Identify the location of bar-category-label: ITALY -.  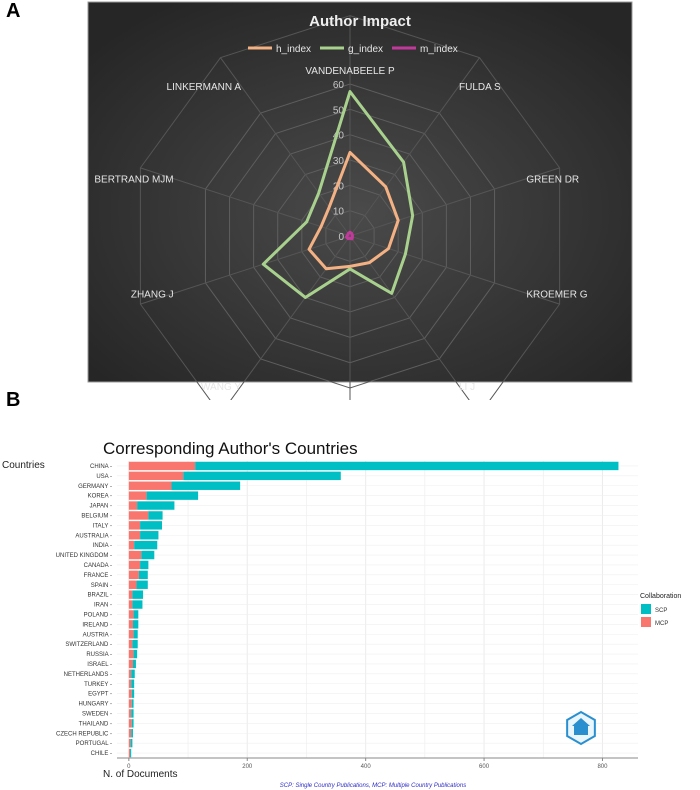
(102, 526).